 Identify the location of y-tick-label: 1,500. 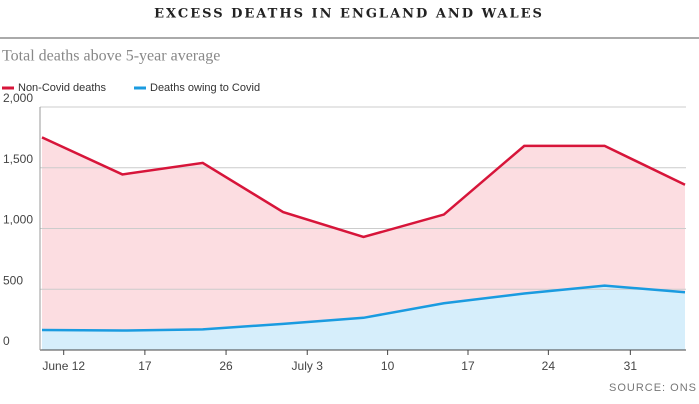
(18, 159).